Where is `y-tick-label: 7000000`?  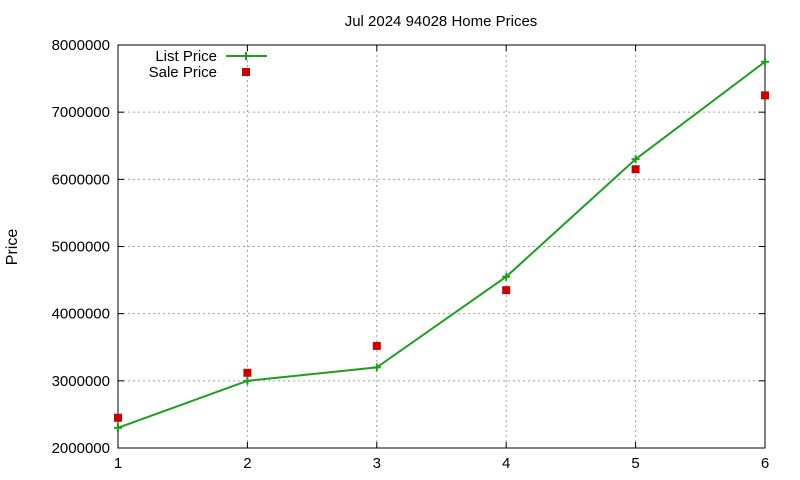
y-tick-label: 7000000 is located at coordinates (81, 112).